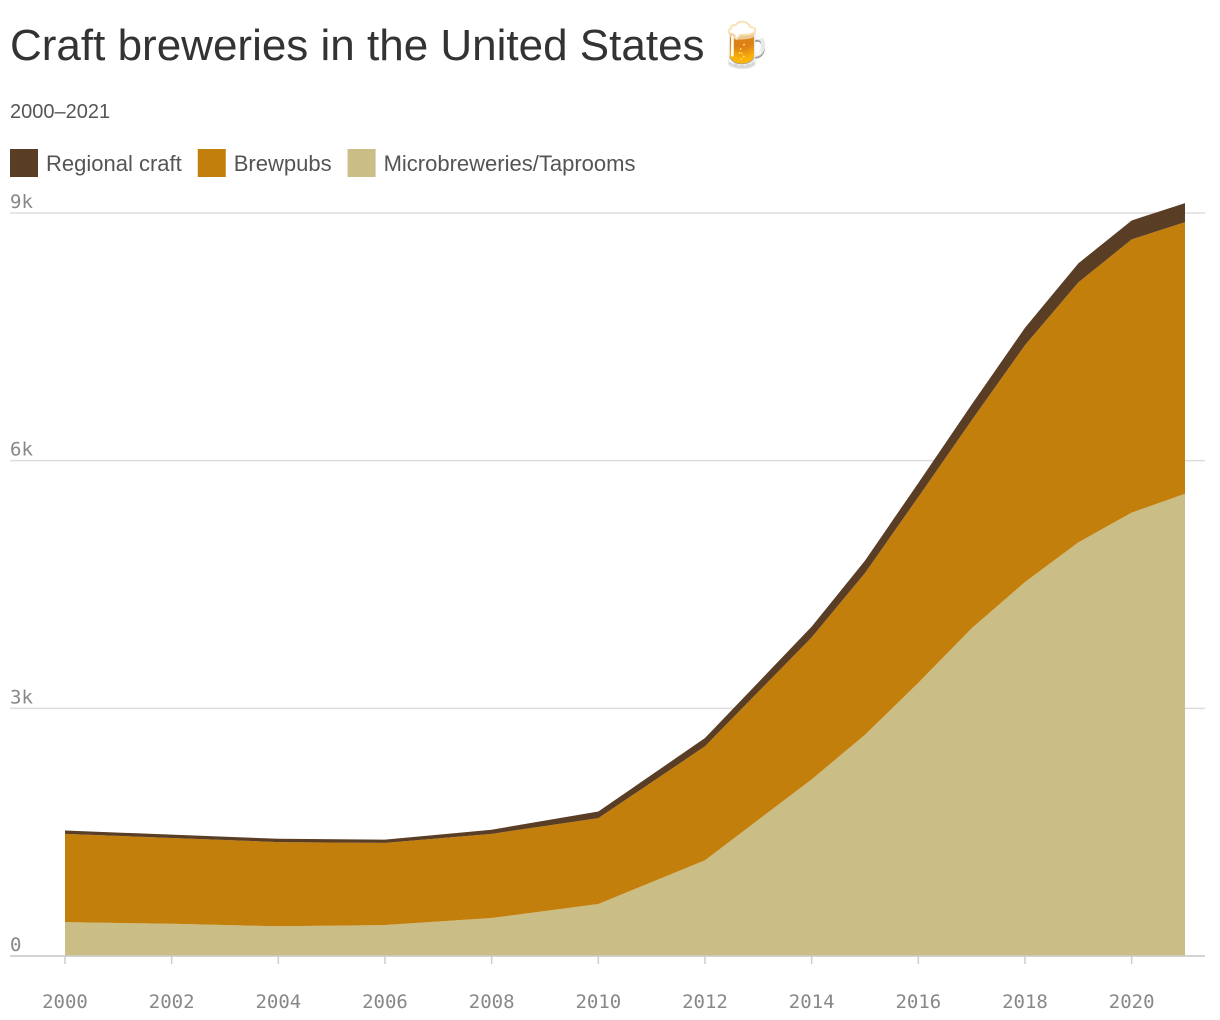 This screenshot has width=1220, height=1020. I want to click on x-tick-label: 2008, so click(492, 1002).